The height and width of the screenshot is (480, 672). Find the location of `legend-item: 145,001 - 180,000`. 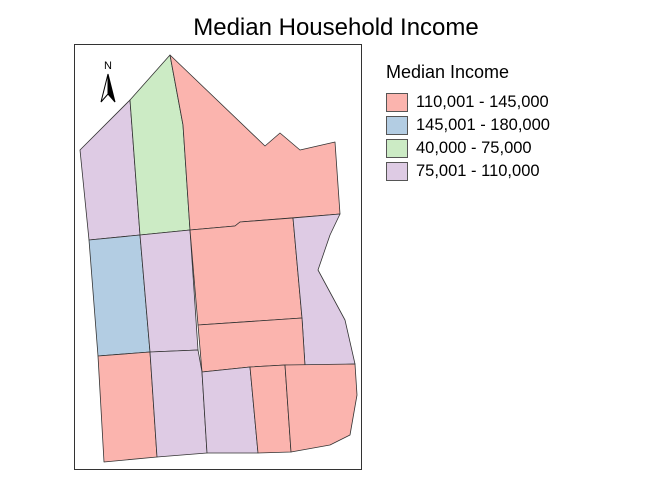

legend-item: 145,001 - 180,000 is located at coordinates (468, 125).